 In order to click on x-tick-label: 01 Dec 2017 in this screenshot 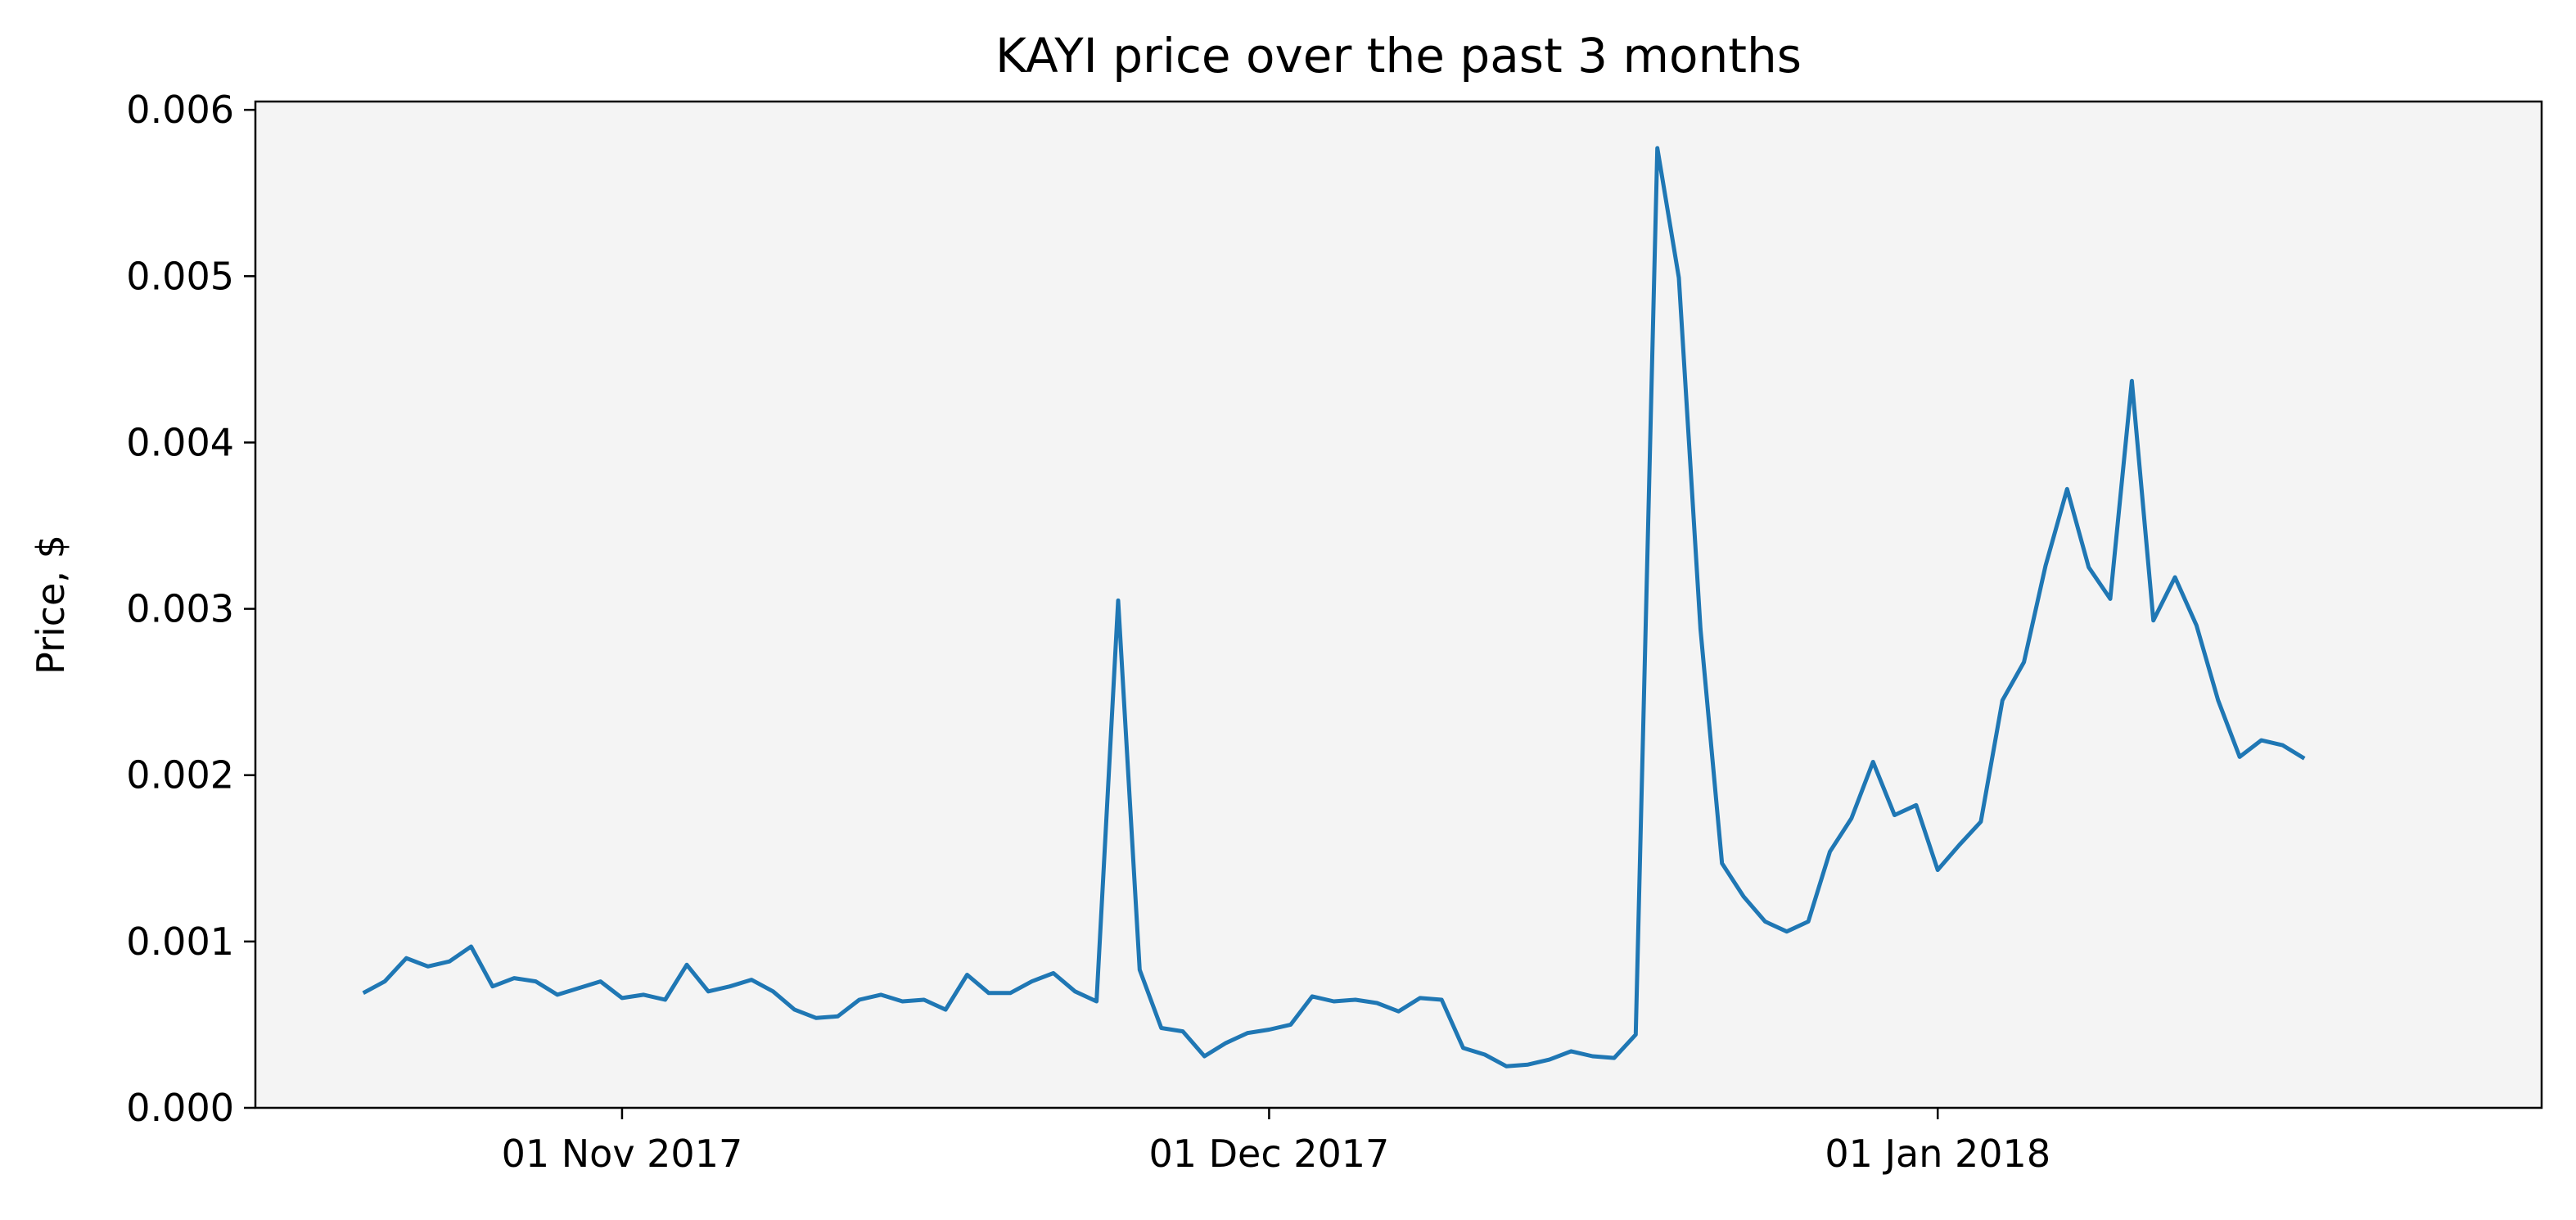, I will do `click(1268, 1154)`.